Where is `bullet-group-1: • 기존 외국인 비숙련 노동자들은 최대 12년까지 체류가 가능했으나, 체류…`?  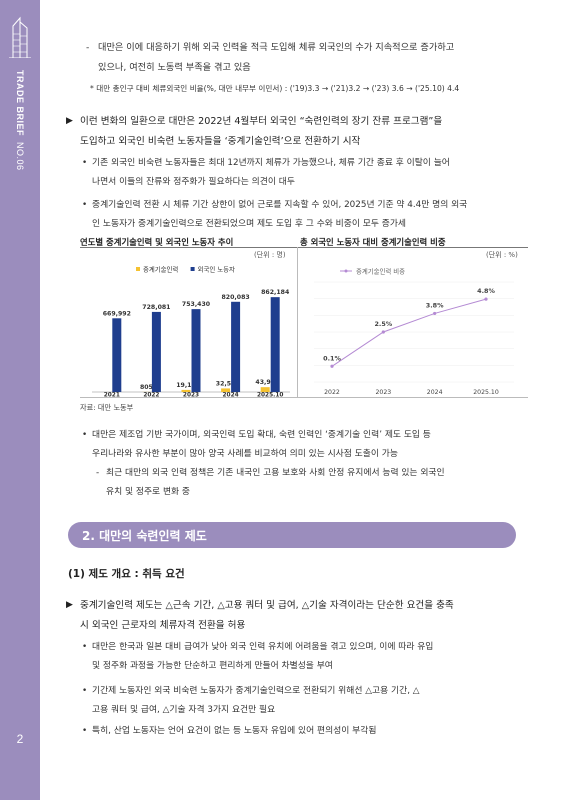 bullet-group-1: • 기존 외국인 비숙련 노동자들은 최대 12년까지 체류가 가능했으나, 체류… is located at coordinates (303, 173).